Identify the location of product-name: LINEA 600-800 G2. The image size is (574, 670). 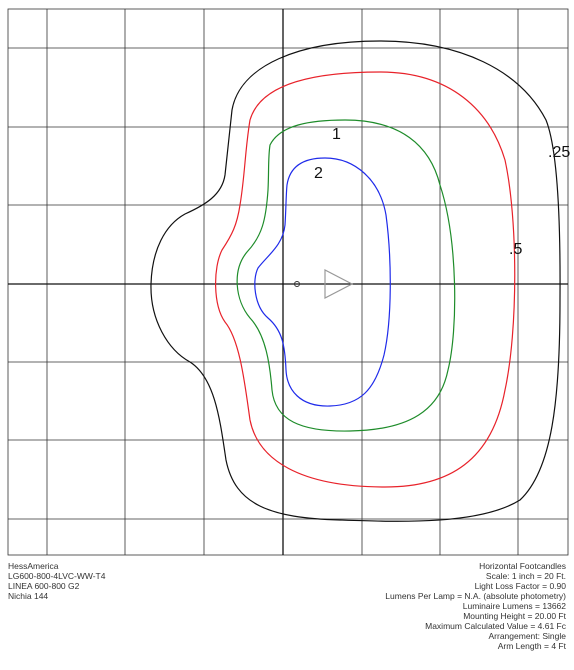
(44, 586).